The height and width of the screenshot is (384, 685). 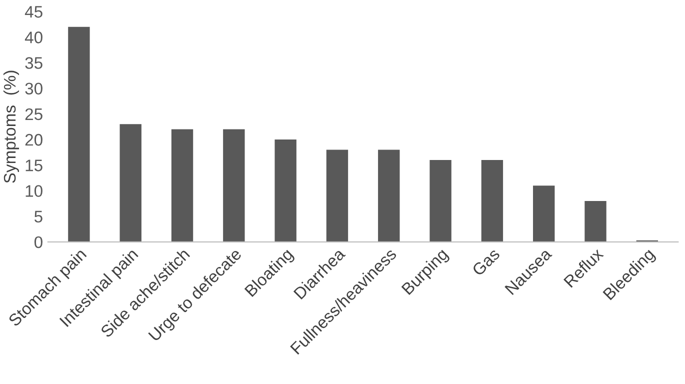 I want to click on y-tick-label: 45, so click(x=33, y=12).